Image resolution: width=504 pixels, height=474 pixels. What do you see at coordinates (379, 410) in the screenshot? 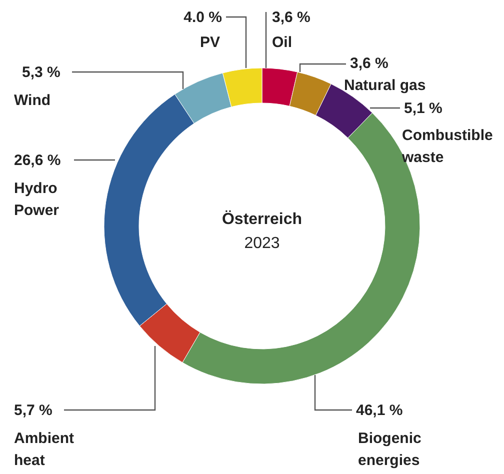
I see `data-label: 46,1 %` at bounding box center [379, 410].